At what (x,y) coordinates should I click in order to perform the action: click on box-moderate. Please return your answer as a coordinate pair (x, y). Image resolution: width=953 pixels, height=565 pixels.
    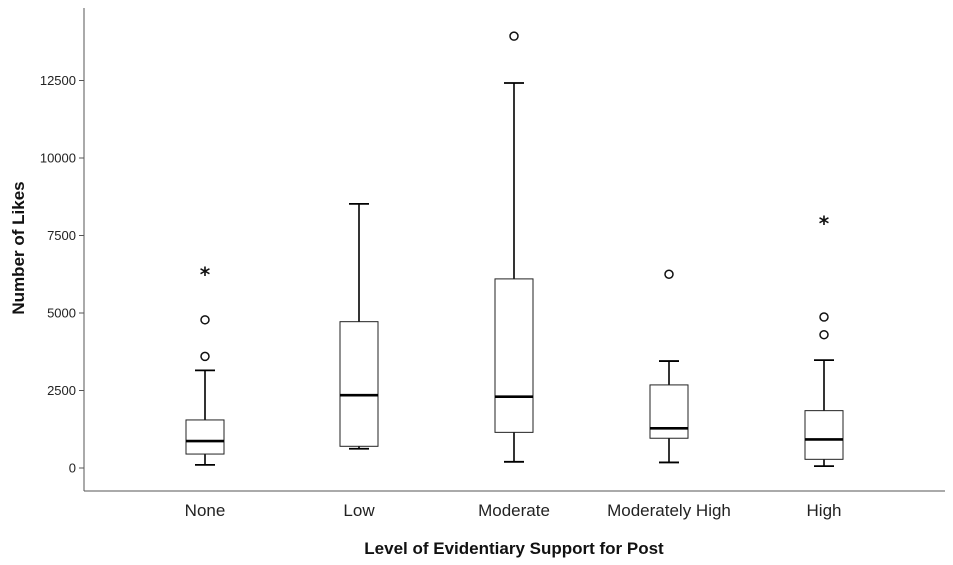
    Looking at the image, I should click on (514, 247).